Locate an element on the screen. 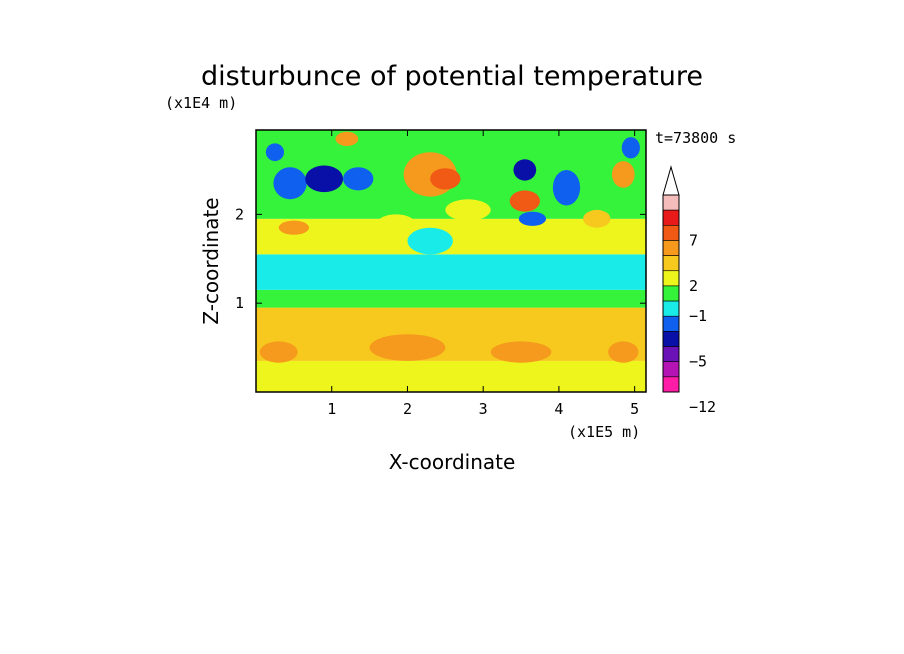 This screenshot has height=654, width=904. x-tick-label: 5 is located at coordinates (634, 409).